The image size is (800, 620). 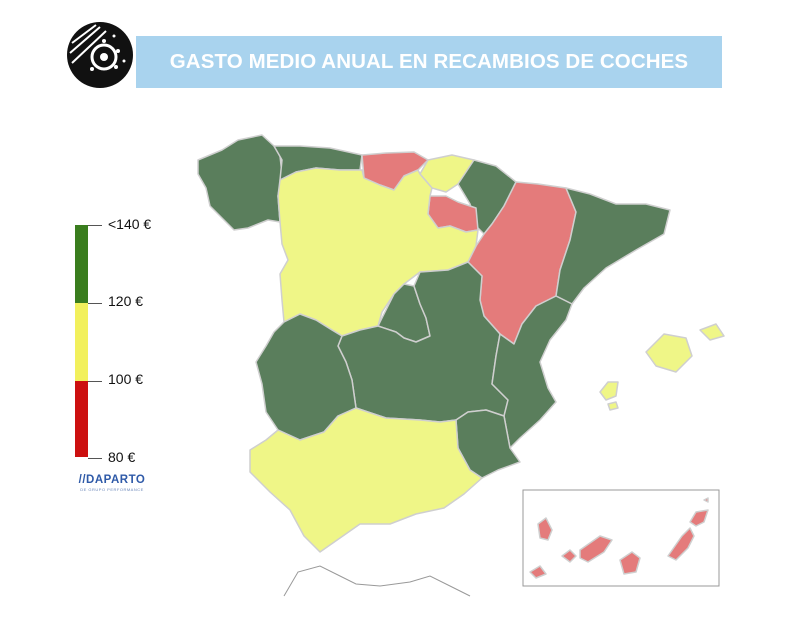 I want to click on daparto-logo: //DAPARTO DE GRUPO PERFORMANCE, so click(x=112, y=485).